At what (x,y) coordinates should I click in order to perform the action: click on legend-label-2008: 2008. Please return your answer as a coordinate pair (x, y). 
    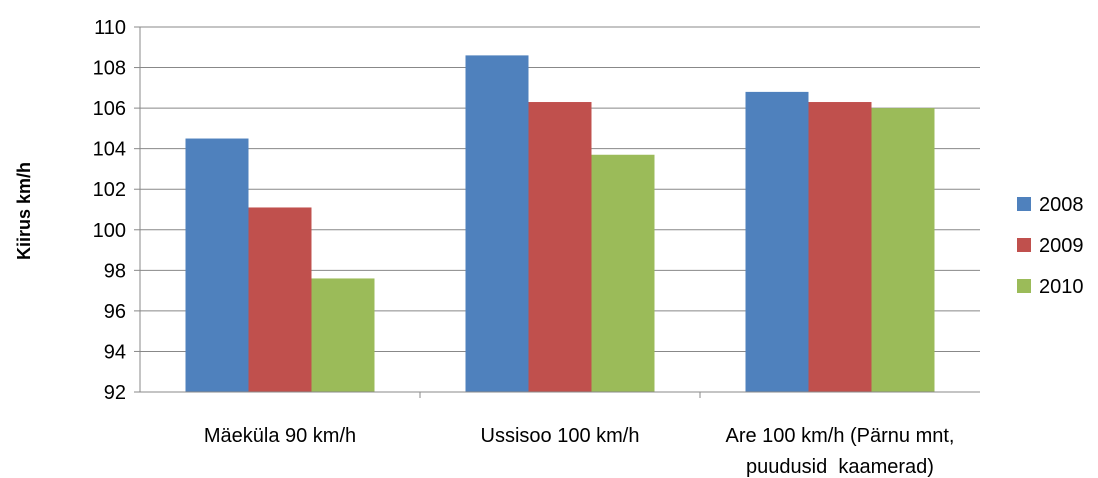
    Looking at the image, I should click on (1061, 205).